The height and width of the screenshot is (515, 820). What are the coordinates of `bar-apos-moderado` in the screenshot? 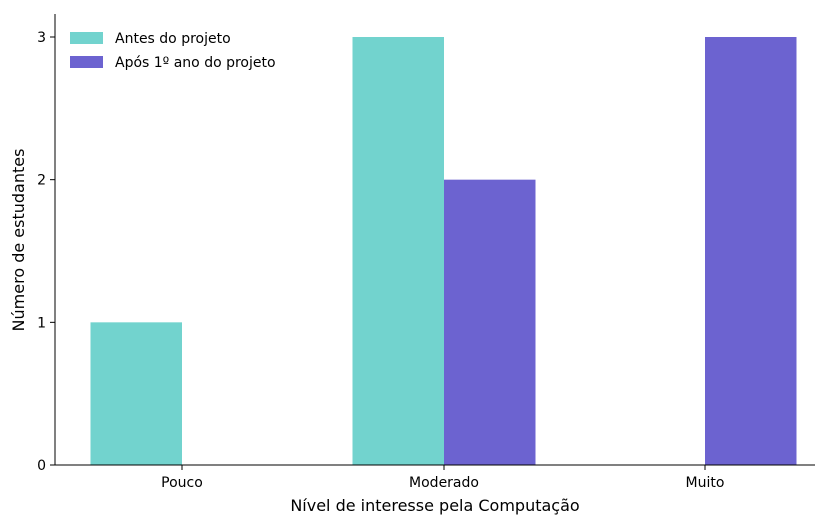 It's located at (490, 322).